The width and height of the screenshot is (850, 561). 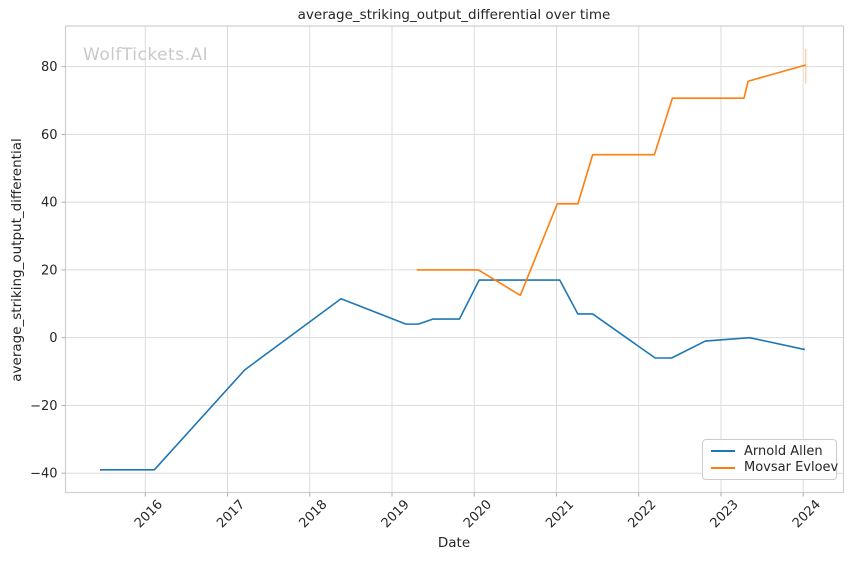 What do you see at coordinates (791, 468) in the screenshot?
I see `legend-label: Movsar Evloev` at bounding box center [791, 468].